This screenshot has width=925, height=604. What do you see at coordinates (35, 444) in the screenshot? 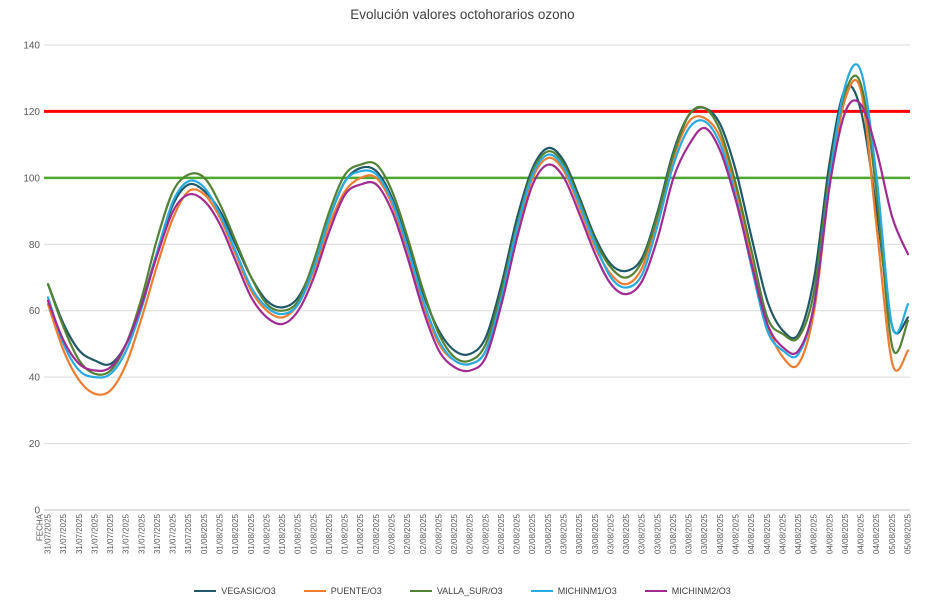
I see `y-tick-label: 20` at bounding box center [35, 444].